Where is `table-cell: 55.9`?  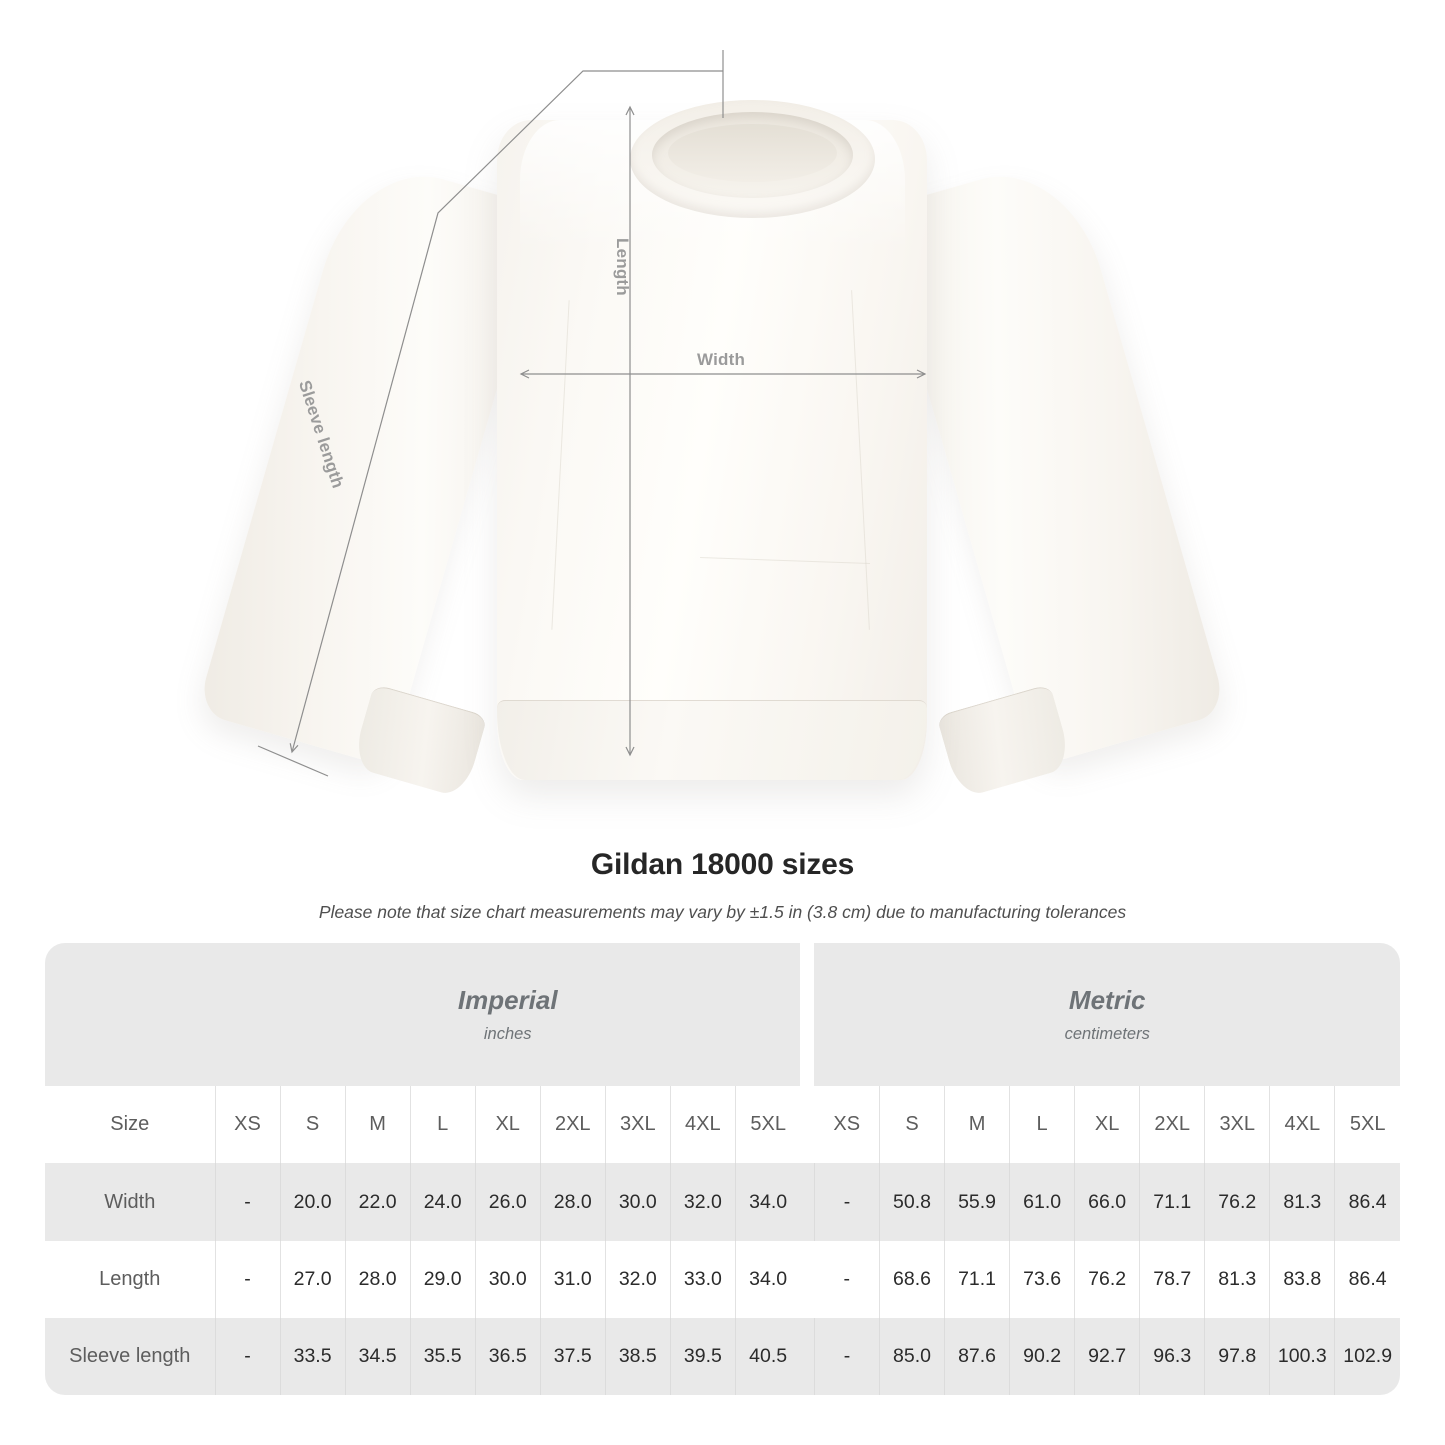
table-cell: 55.9 is located at coordinates (977, 1202).